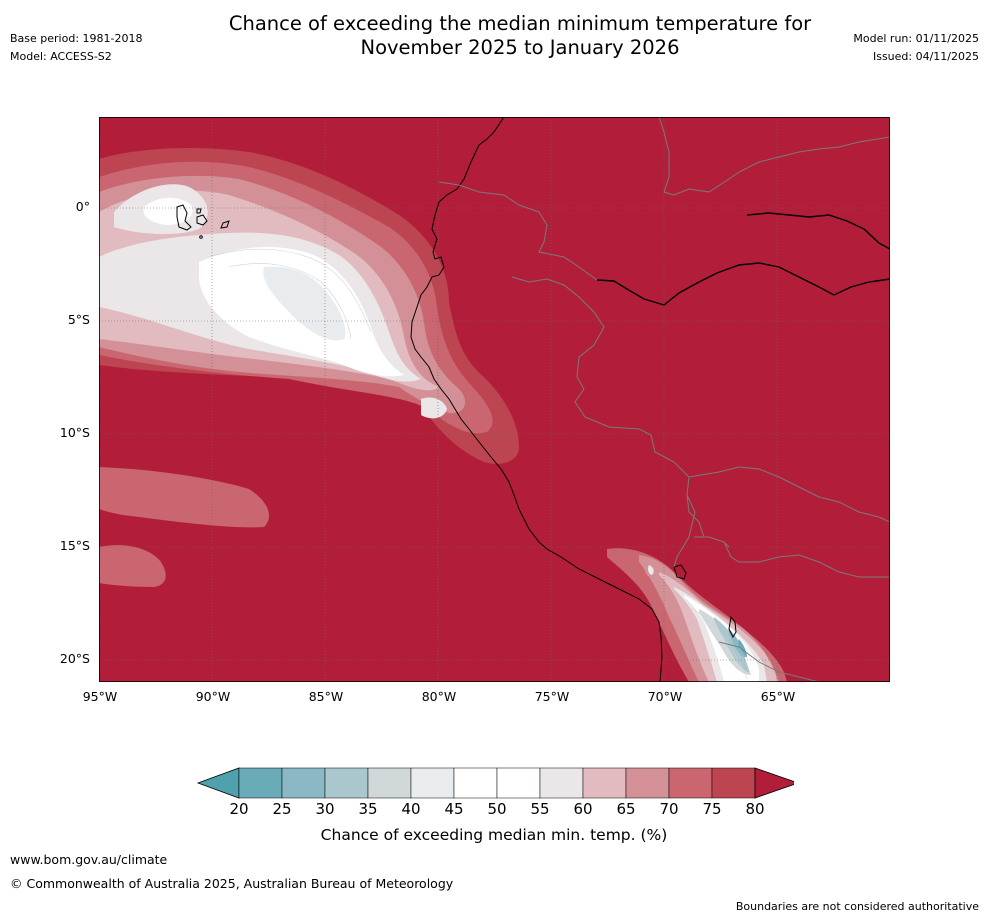 The width and height of the screenshot is (988, 919). Describe the element at coordinates (925, 56) in the screenshot. I see `issued-date: Issued: 04/11/2025` at that location.